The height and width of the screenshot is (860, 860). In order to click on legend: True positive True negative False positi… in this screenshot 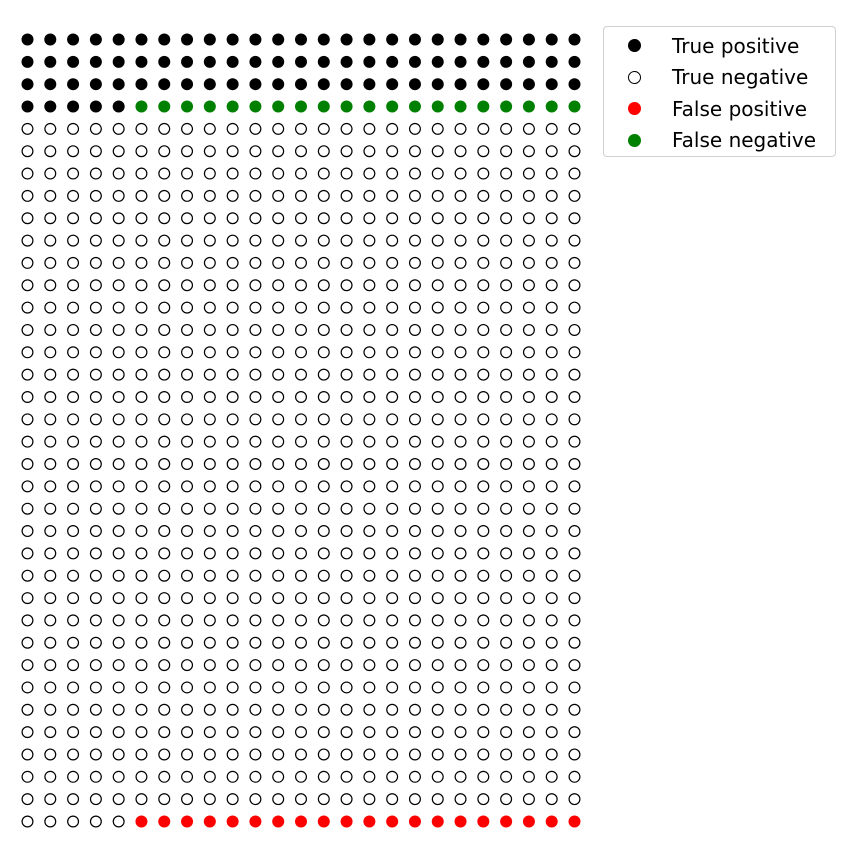, I will do `click(719, 91)`.